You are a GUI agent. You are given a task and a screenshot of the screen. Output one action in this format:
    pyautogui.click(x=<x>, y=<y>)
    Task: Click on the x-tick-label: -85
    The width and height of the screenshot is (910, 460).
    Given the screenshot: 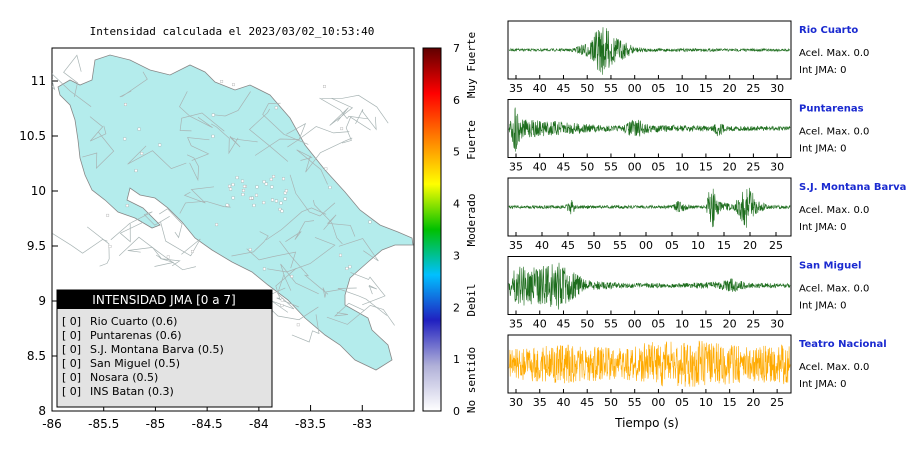 What is the action you would take?
    pyautogui.click(x=156, y=424)
    